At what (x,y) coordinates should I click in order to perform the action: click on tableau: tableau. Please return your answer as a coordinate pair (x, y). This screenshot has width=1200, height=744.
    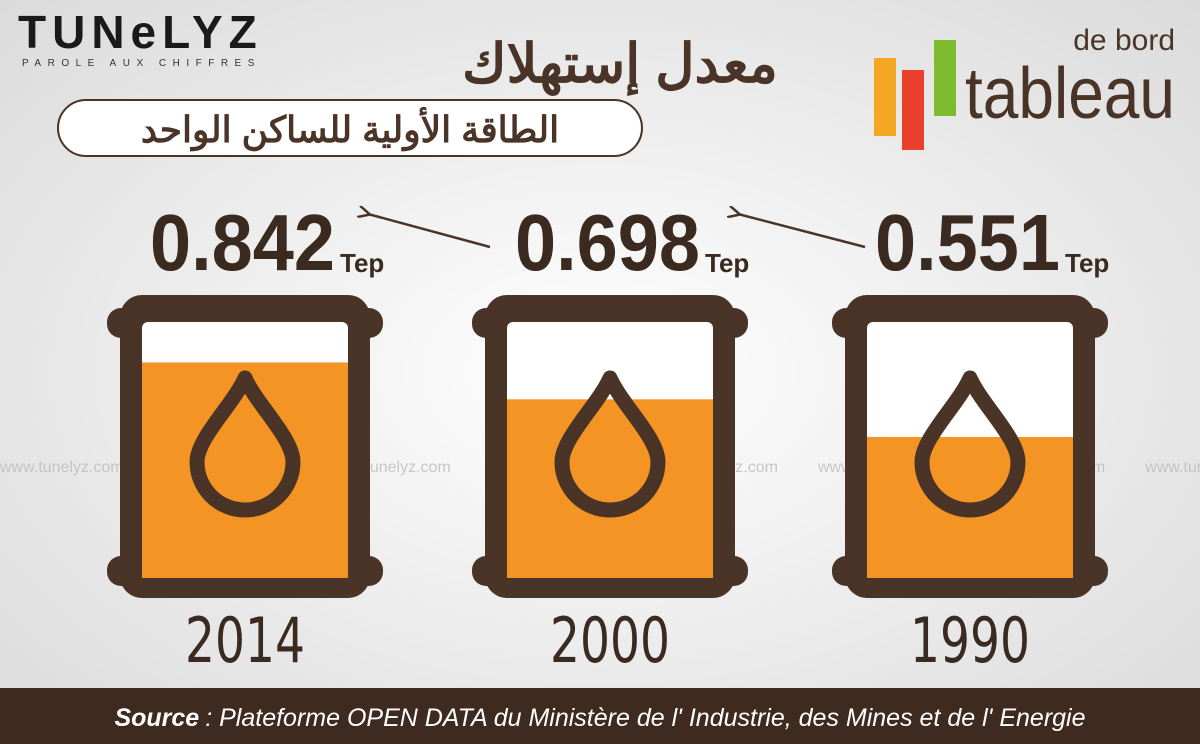
    Looking at the image, I should click on (1070, 94).